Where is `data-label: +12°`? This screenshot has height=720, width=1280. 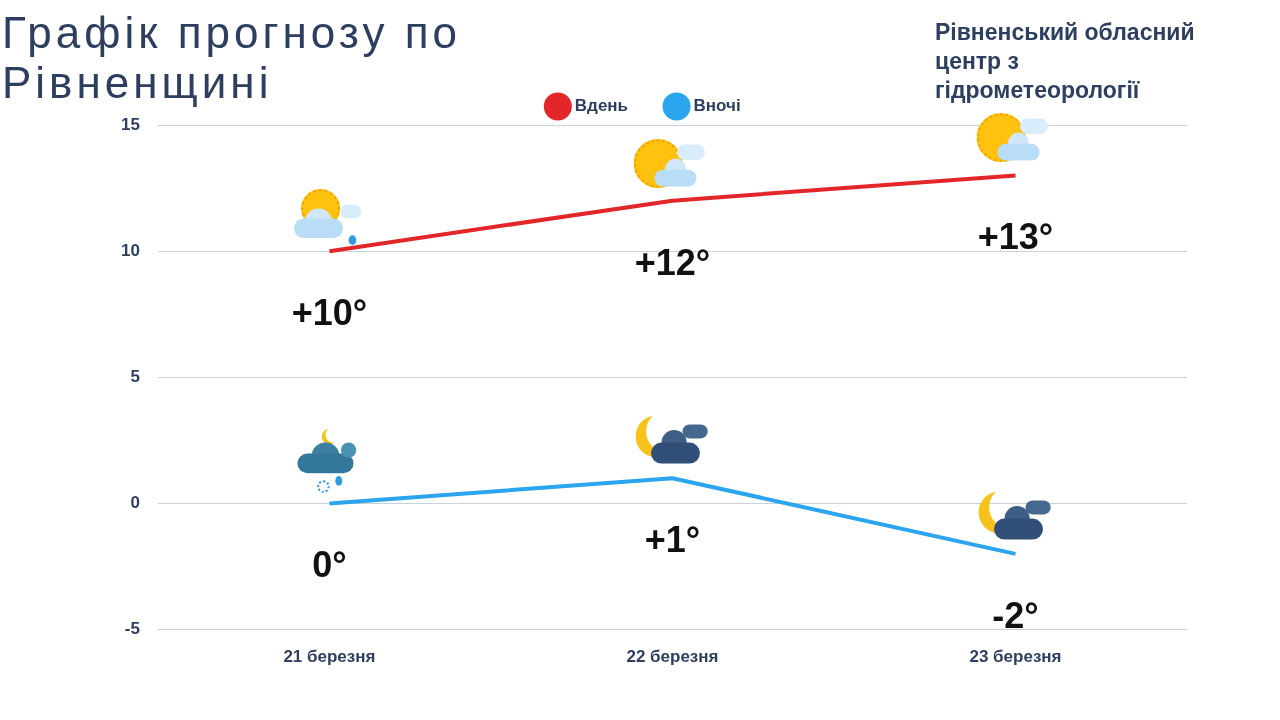
data-label: +12° is located at coordinates (672, 262).